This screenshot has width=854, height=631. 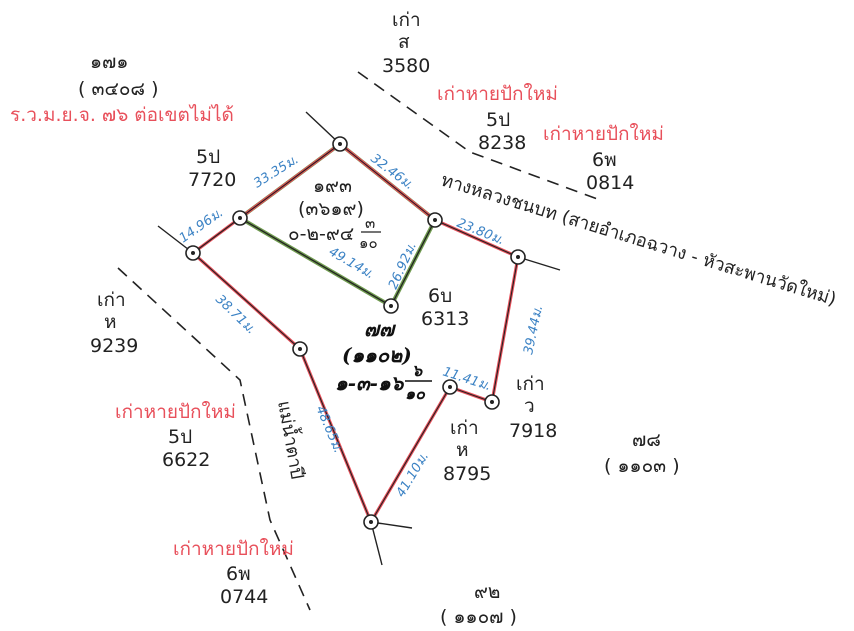 I want to click on left2-label-3: 9239, so click(x=114, y=346).